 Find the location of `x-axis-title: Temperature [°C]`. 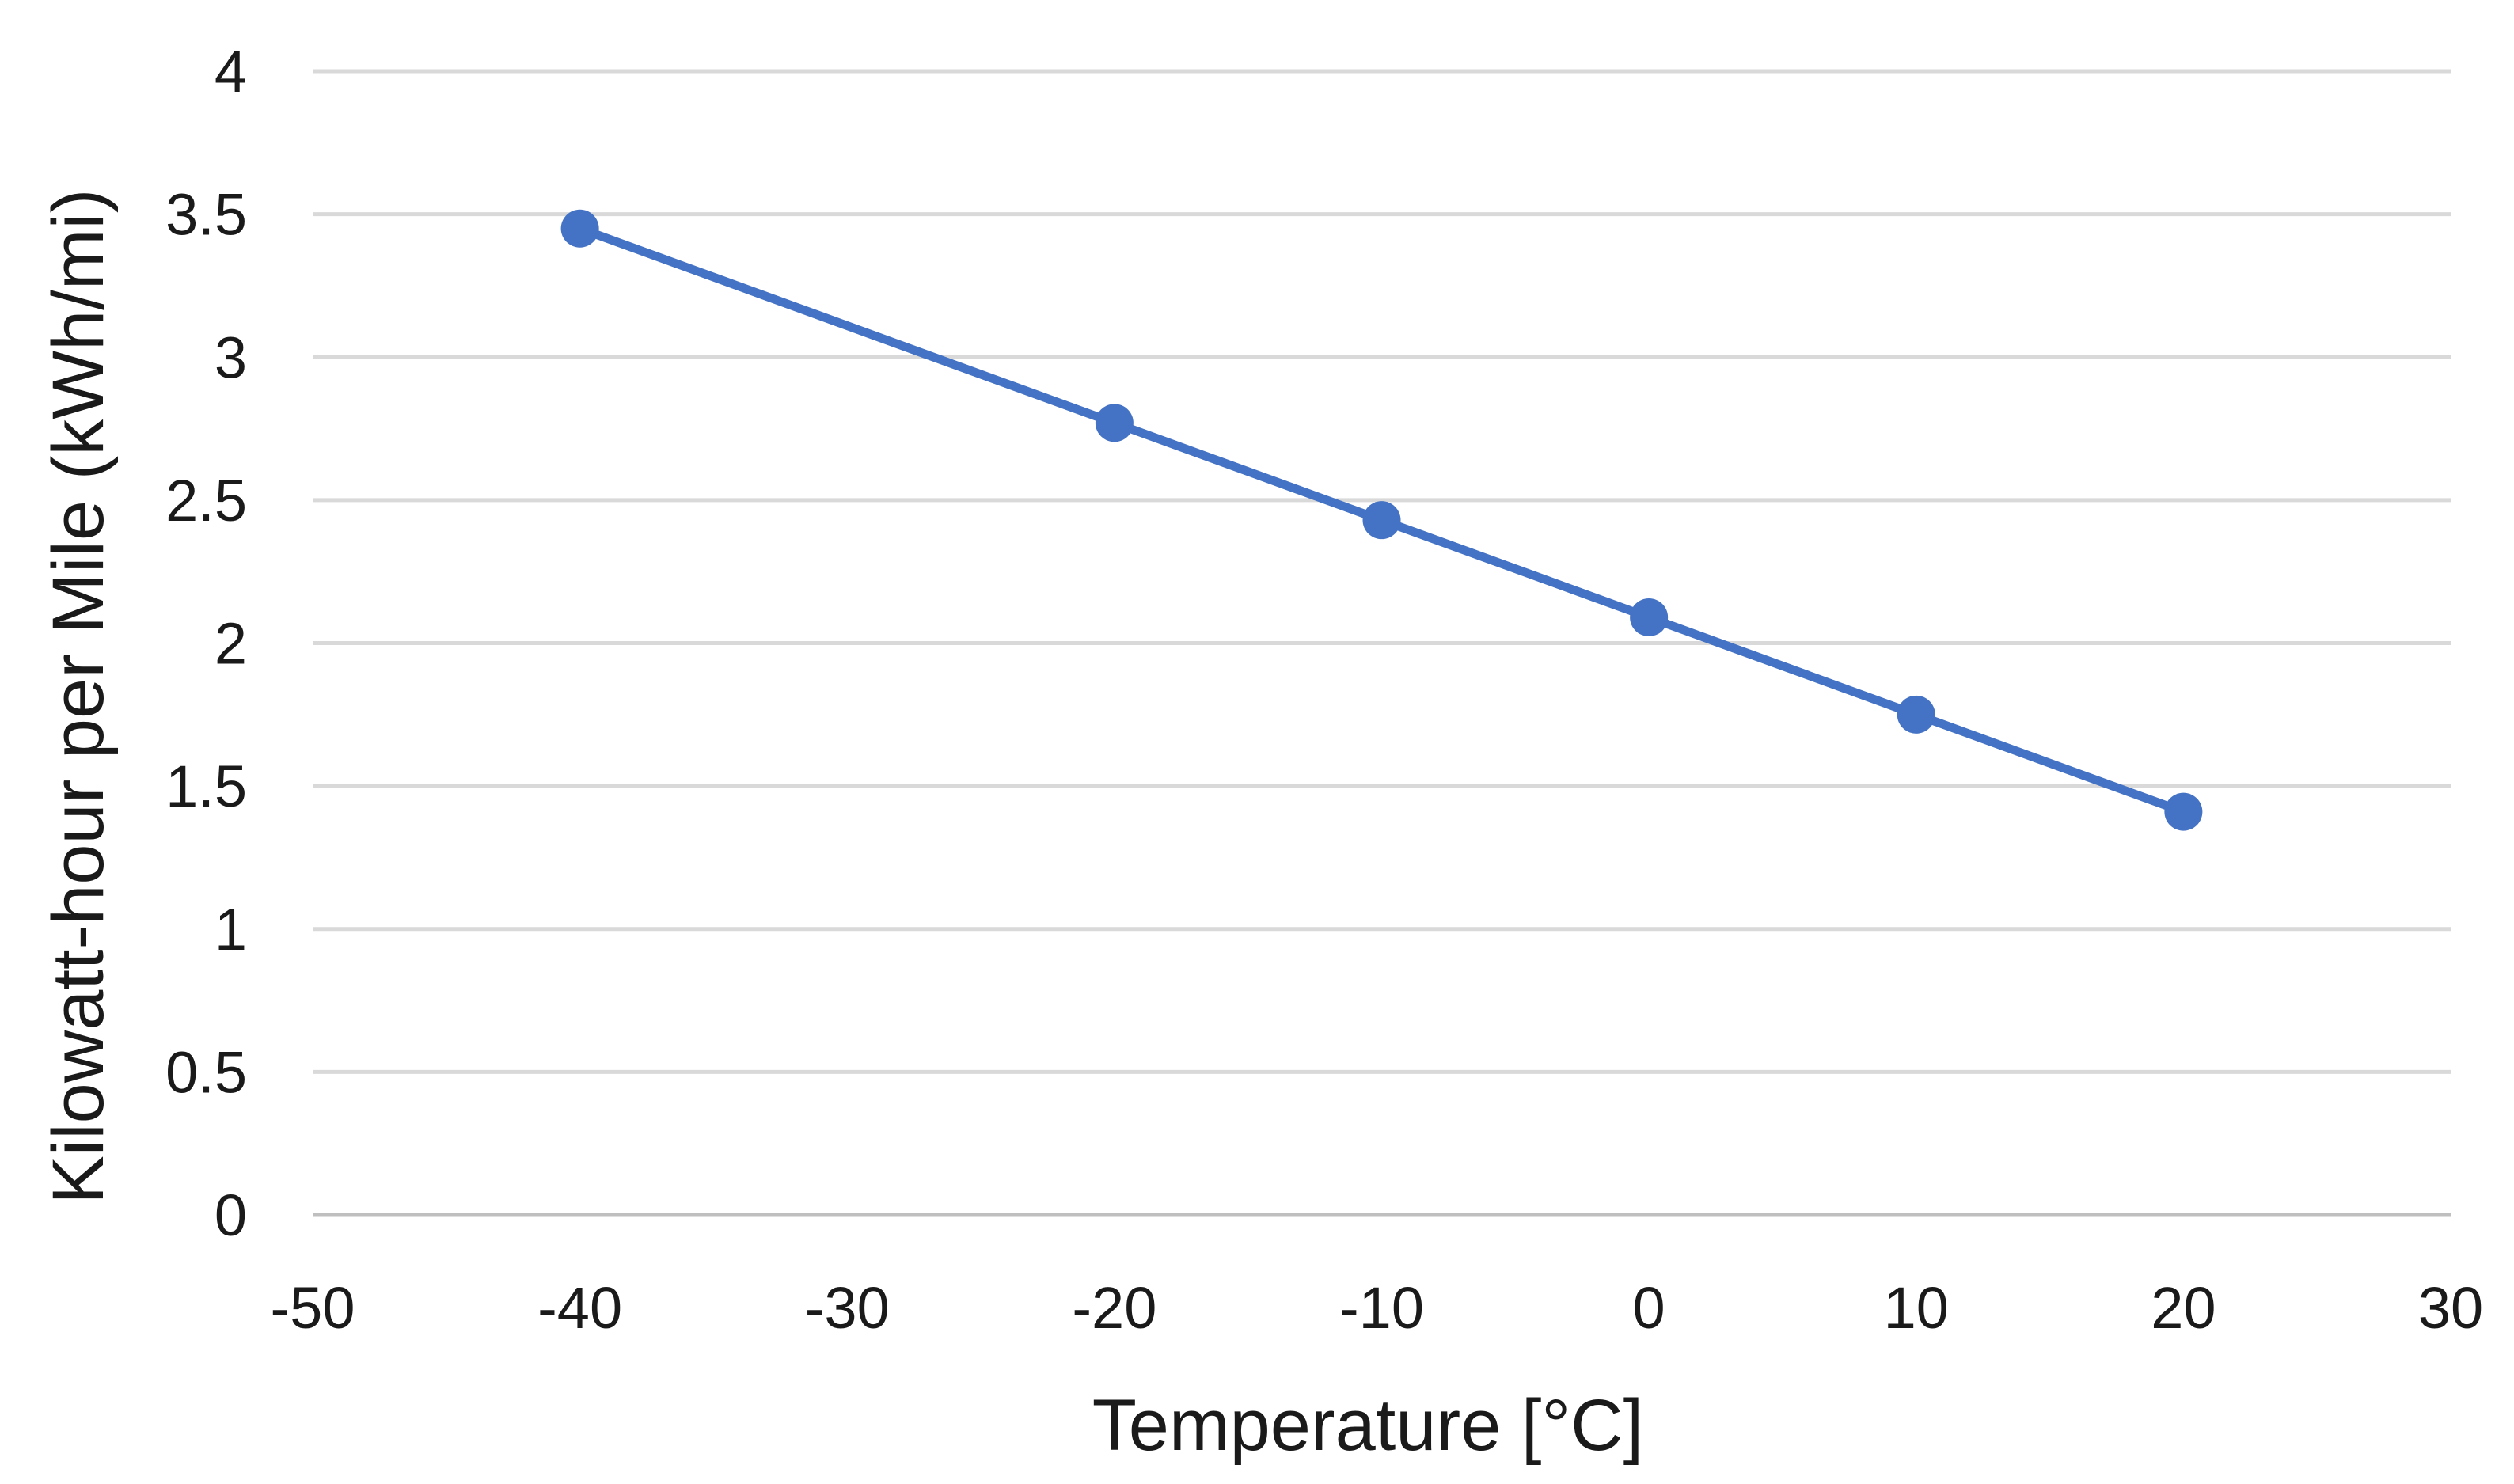

x-axis-title: Temperature [°C] is located at coordinates (1367, 1425).